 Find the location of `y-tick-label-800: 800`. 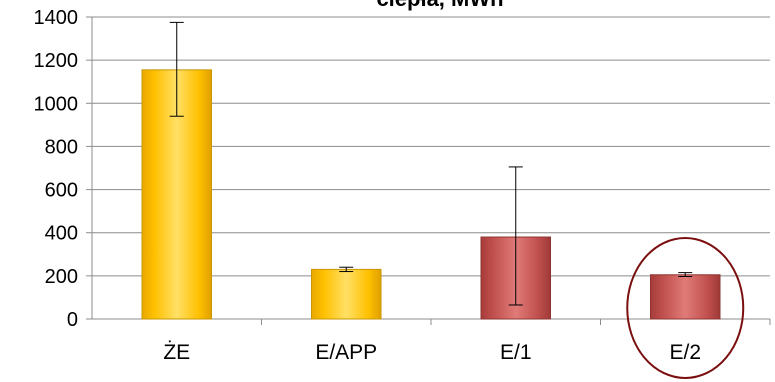

y-tick-label-800: 800 is located at coordinates (61, 147).